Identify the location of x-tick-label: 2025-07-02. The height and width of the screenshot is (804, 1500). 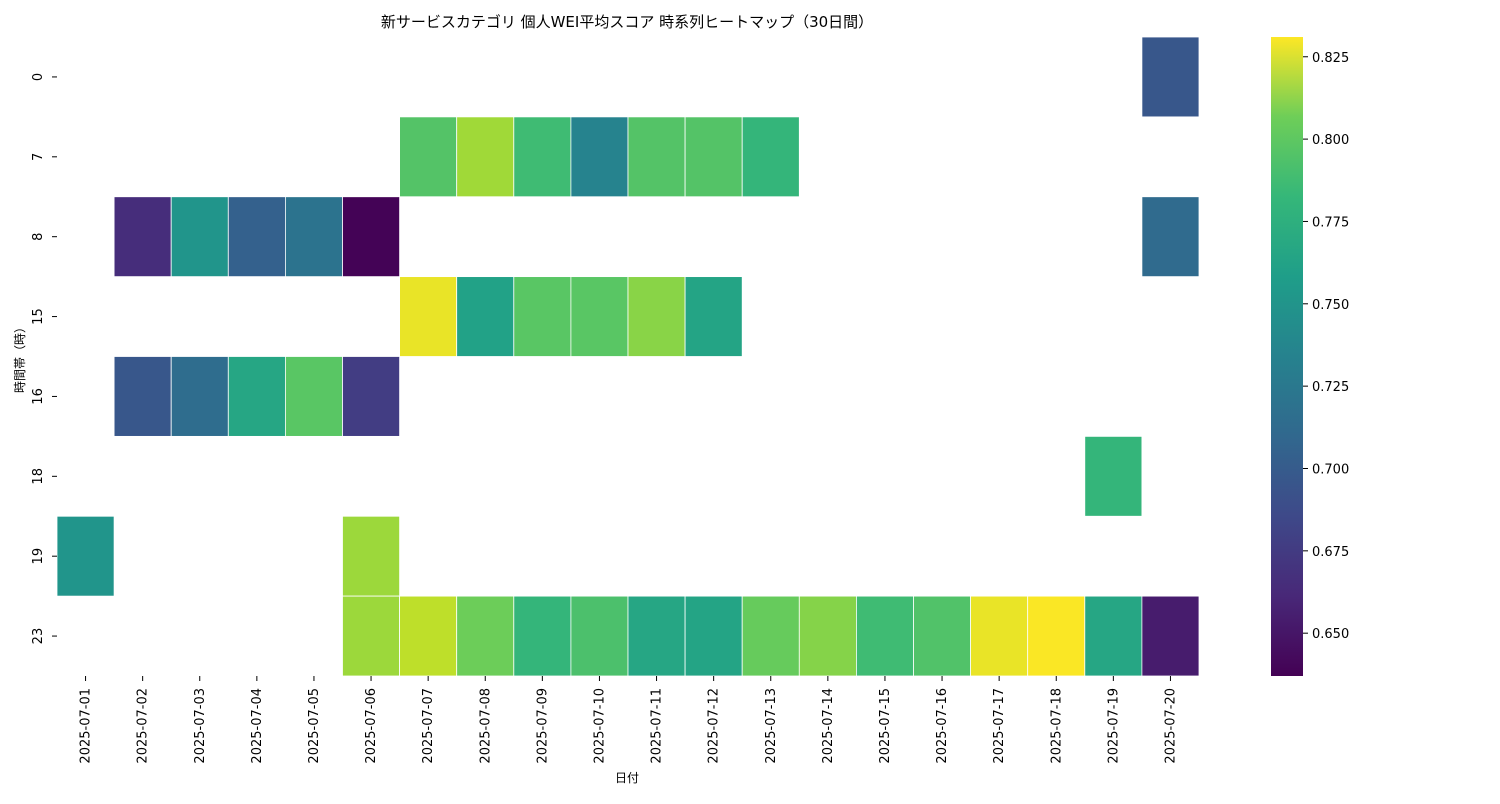
(143, 726).